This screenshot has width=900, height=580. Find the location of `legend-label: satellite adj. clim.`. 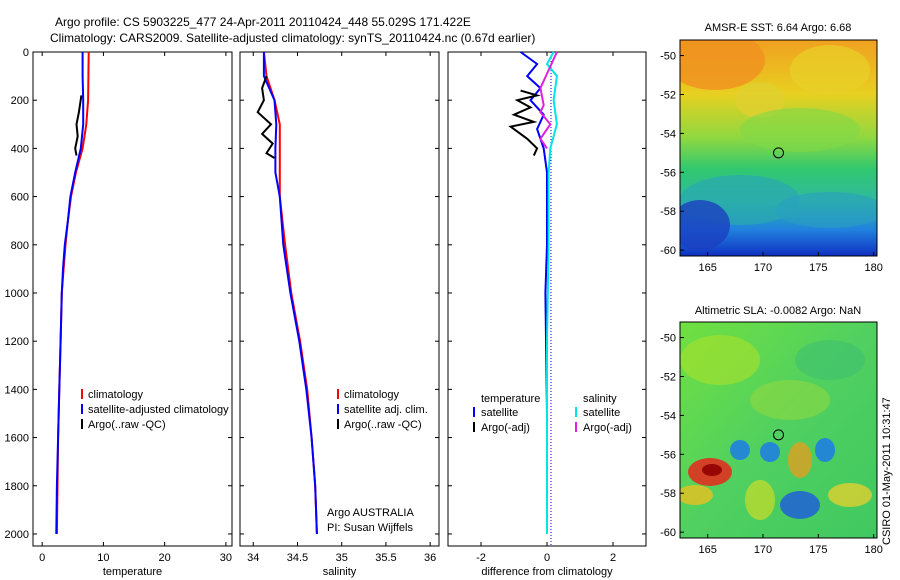

legend-label: satellite adj. clim. is located at coordinates (386, 410).